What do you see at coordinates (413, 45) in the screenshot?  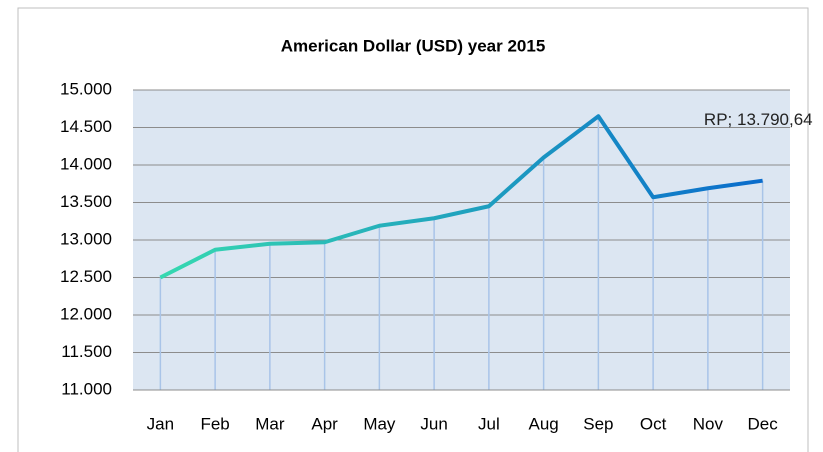 I see `chart-title: American Dollar (USD) year 2015` at bounding box center [413, 45].